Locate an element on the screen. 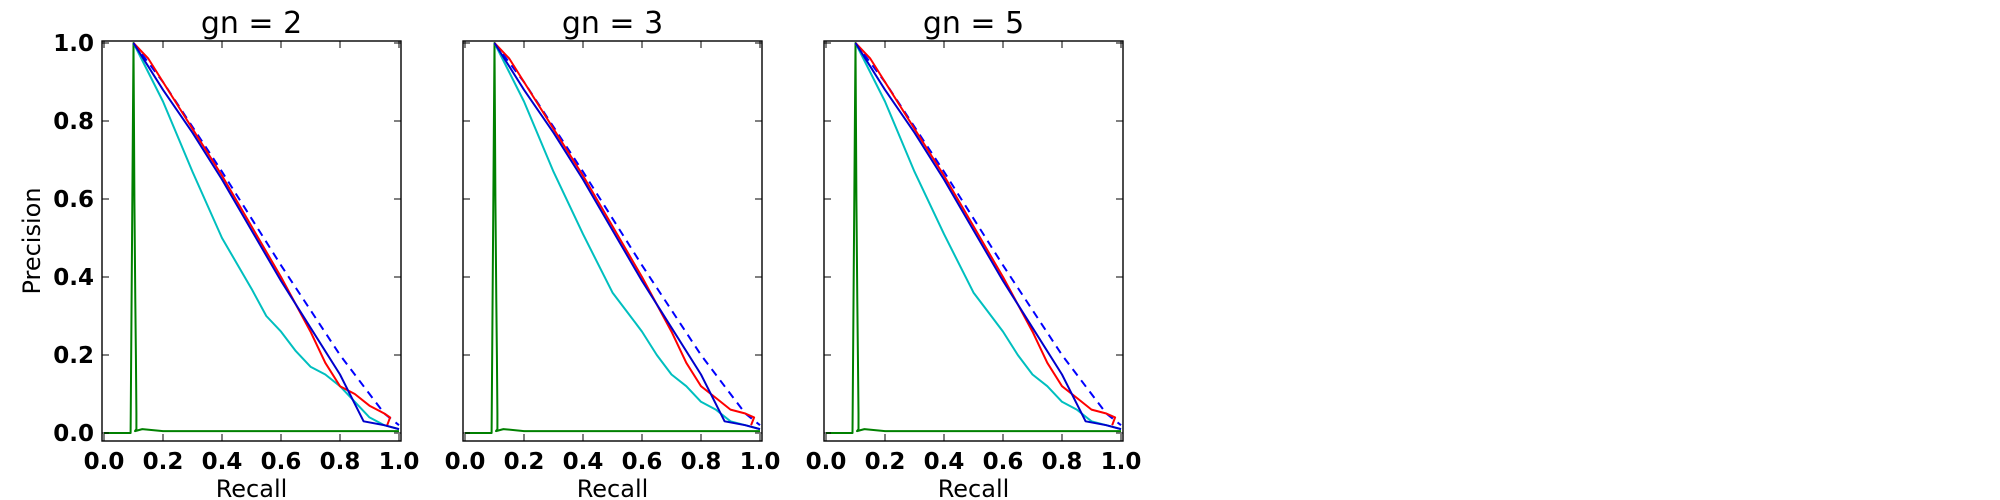 Image resolution: width=2000 pixels, height=500 pixels. panel-title: gn = 3 is located at coordinates (612, 23).